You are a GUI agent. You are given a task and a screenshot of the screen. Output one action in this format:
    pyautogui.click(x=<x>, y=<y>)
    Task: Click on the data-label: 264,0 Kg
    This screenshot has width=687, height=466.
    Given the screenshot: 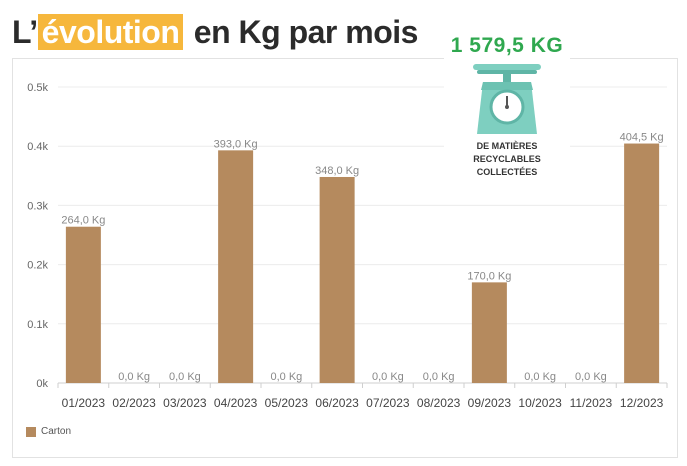 What is the action you would take?
    pyautogui.click(x=83, y=221)
    